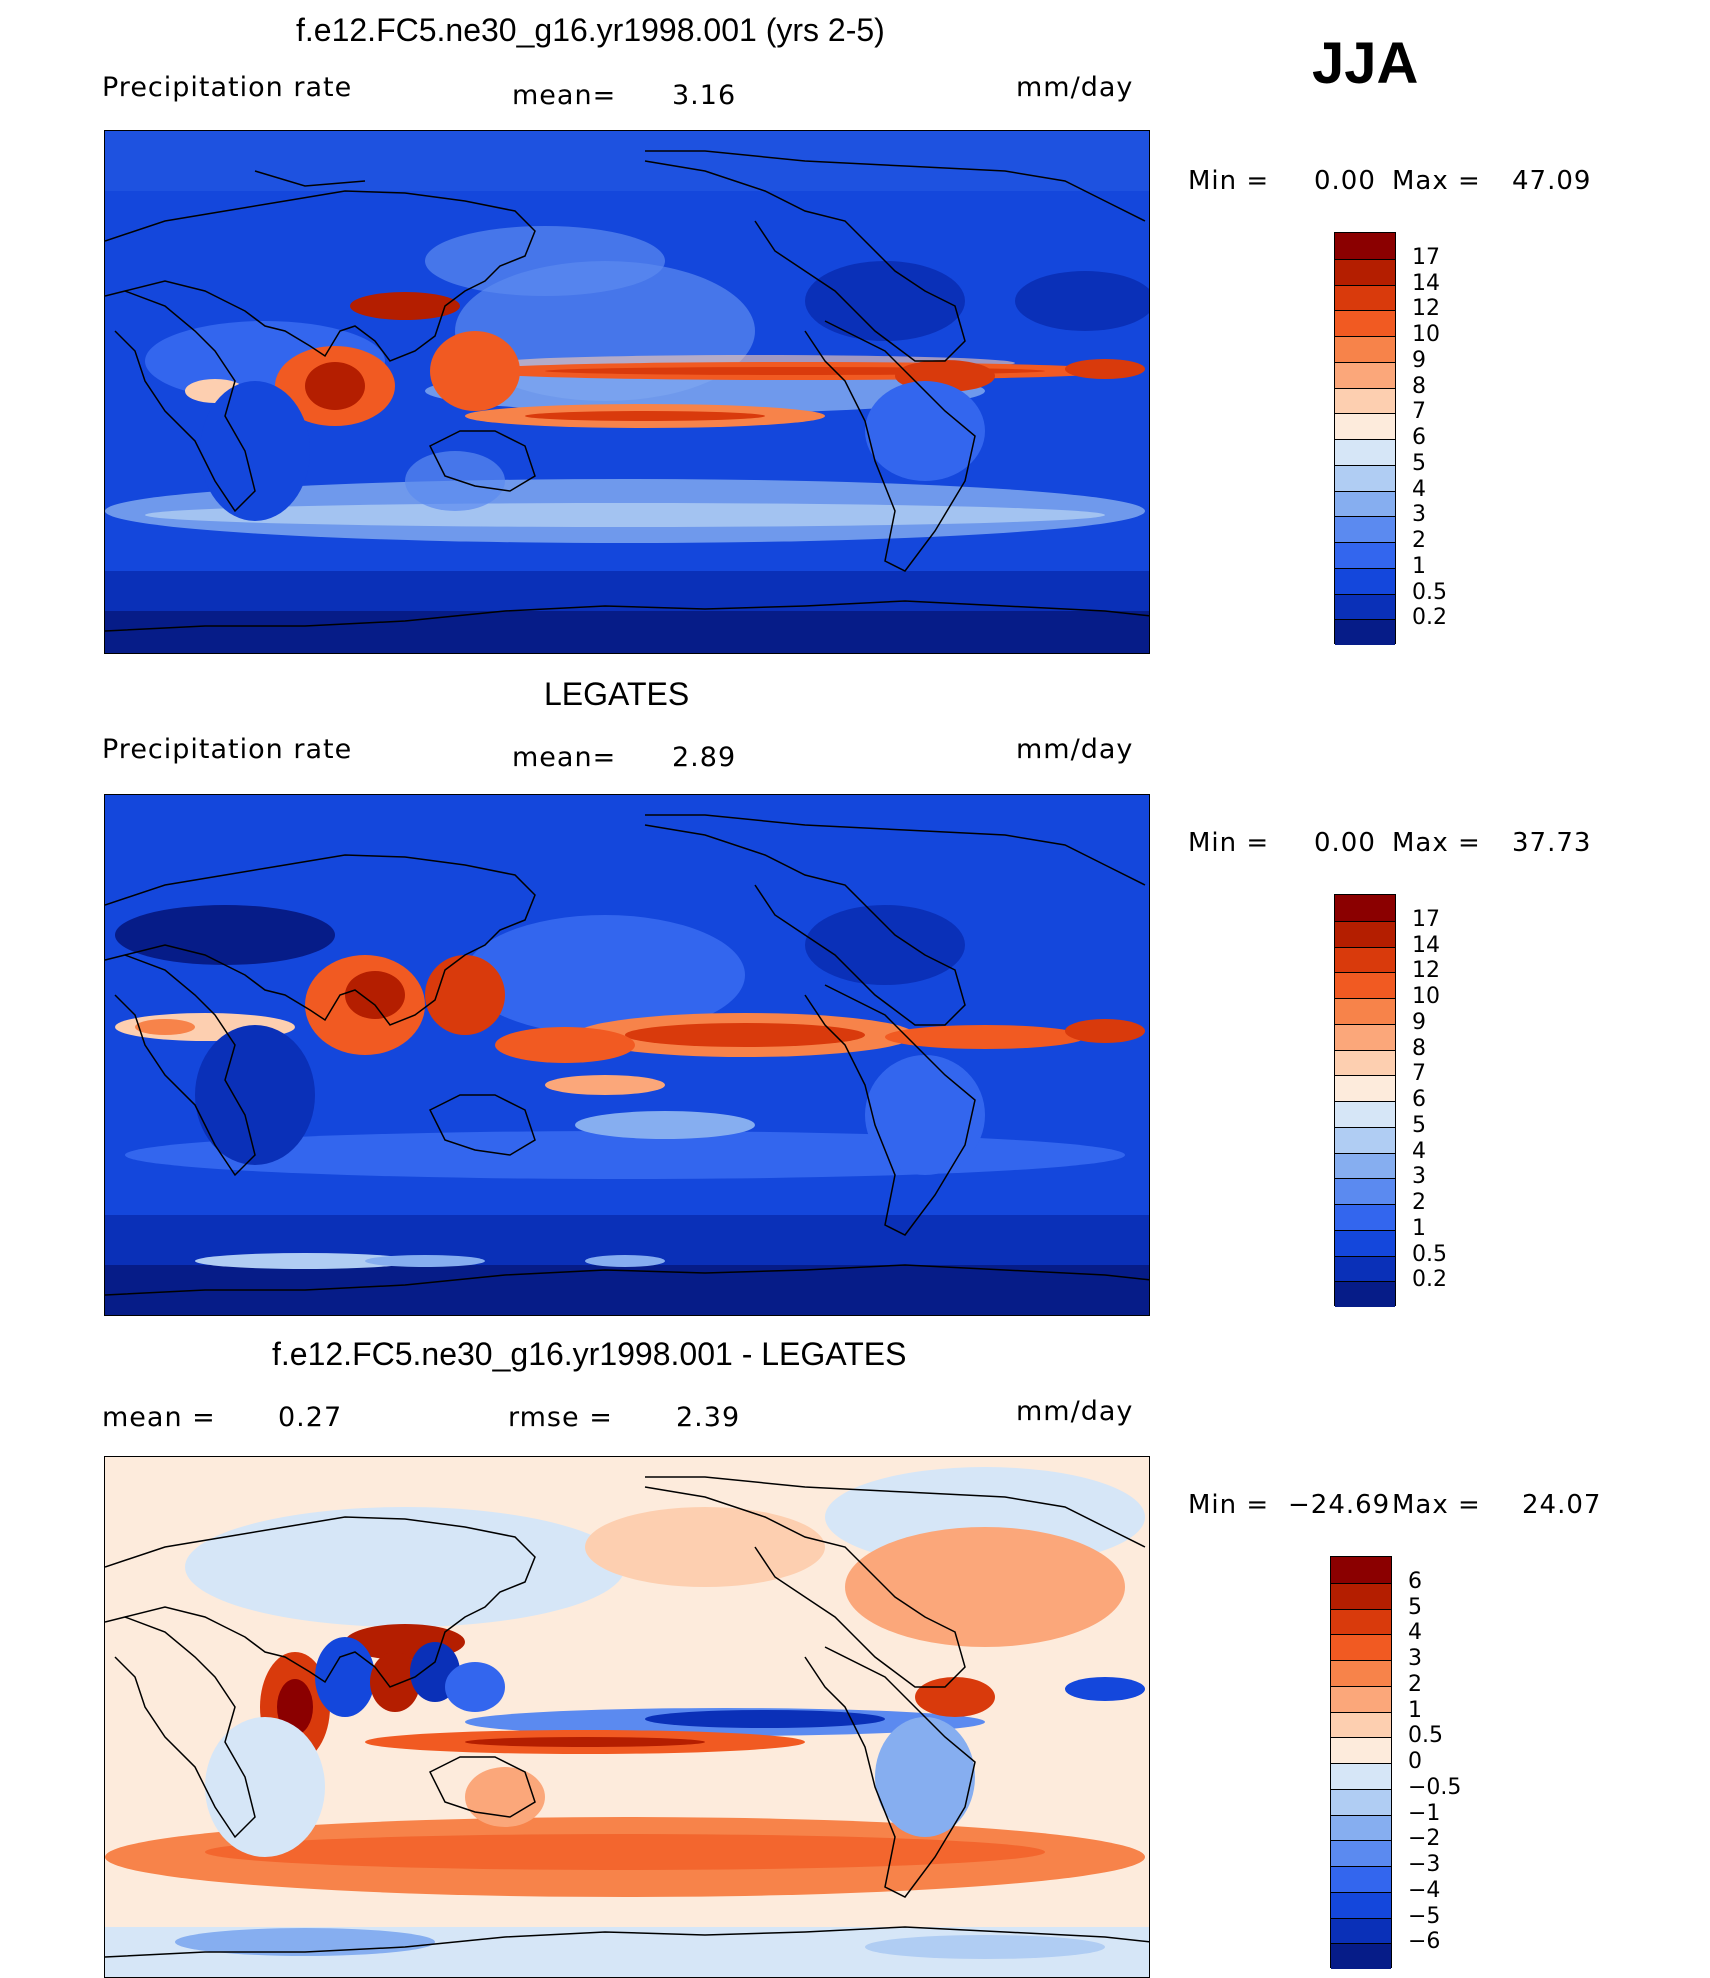 The image size is (1710, 1978). What do you see at coordinates (1345, 843) in the screenshot?
I see `panel-obs-min-value: 0.00` at bounding box center [1345, 843].